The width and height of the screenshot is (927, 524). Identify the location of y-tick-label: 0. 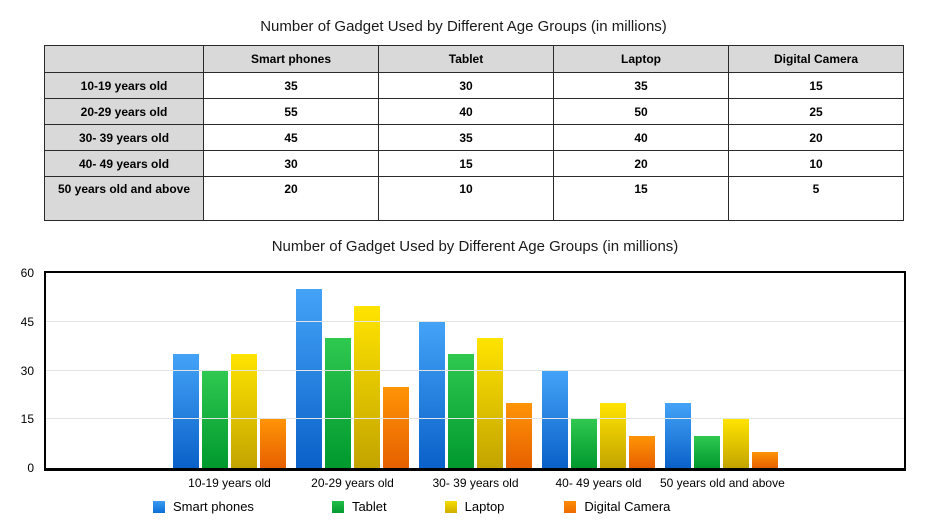
(30, 468).